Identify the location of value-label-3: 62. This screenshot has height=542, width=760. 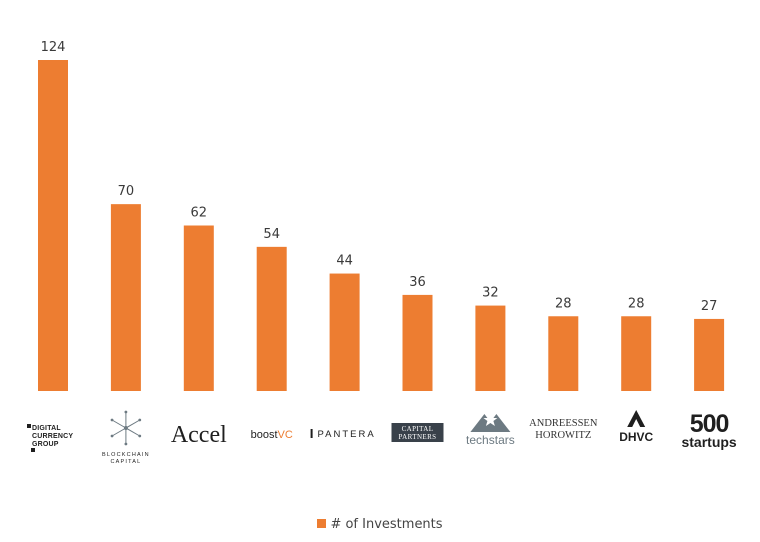
(199, 213).